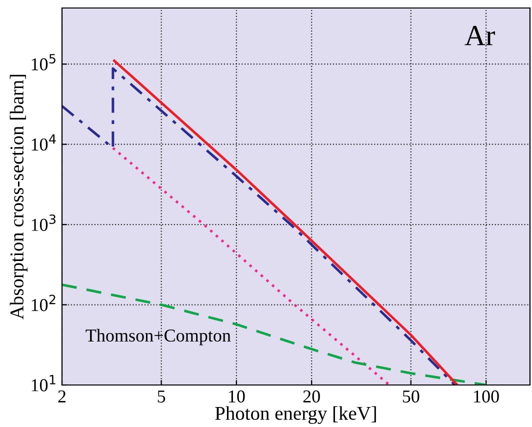 The image size is (532, 427). What do you see at coordinates (158, 337) in the screenshot?
I see `annotation: Thomson+Compton` at bounding box center [158, 337].